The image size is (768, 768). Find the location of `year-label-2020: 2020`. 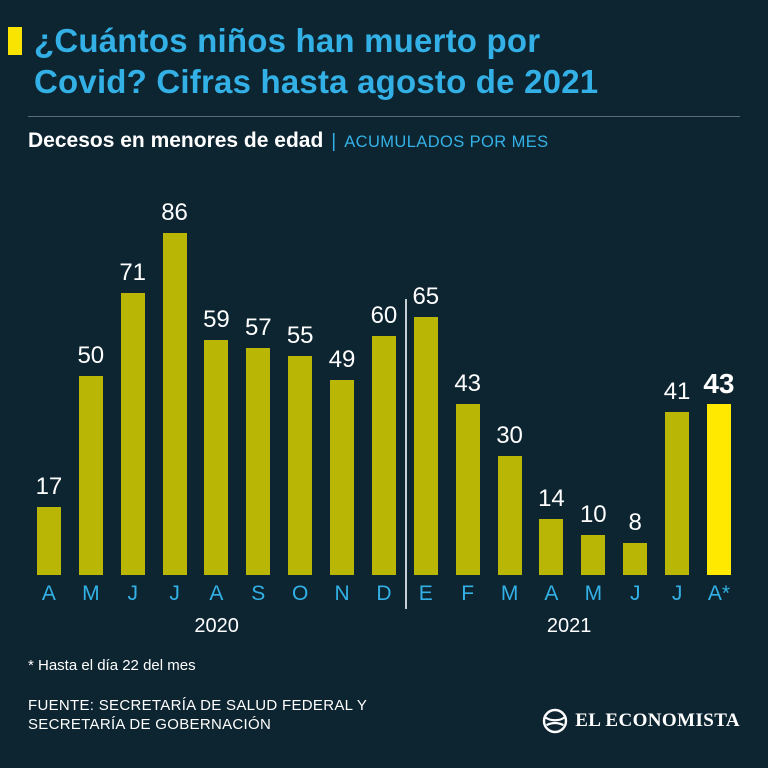

year-label-2020: 2020 is located at coordinates (216, 626).